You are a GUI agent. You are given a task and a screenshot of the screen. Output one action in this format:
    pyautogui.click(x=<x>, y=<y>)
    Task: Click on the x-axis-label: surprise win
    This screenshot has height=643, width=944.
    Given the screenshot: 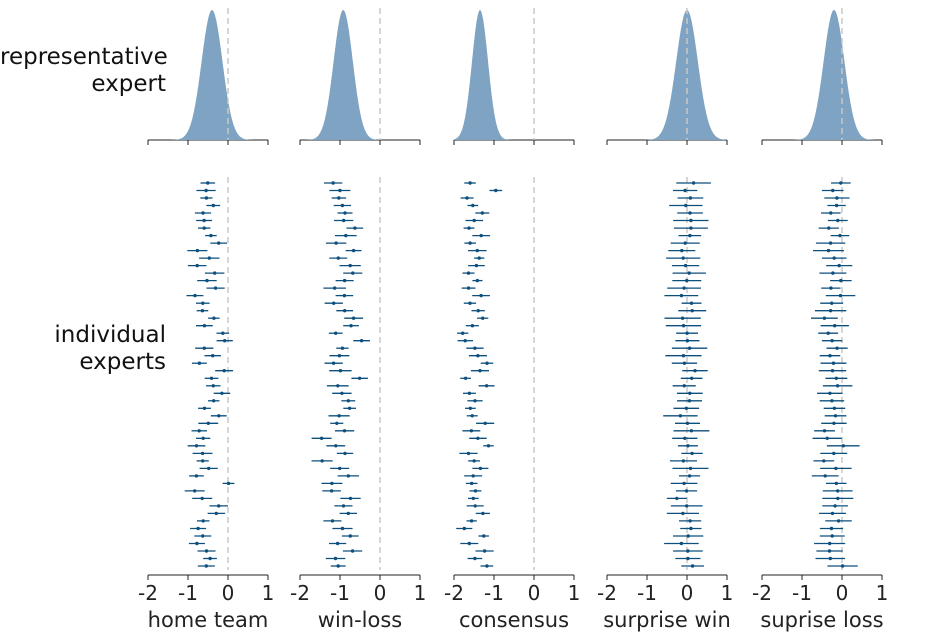 What is the action you would take?
    pyautogui.click(x=667, y=620)
    